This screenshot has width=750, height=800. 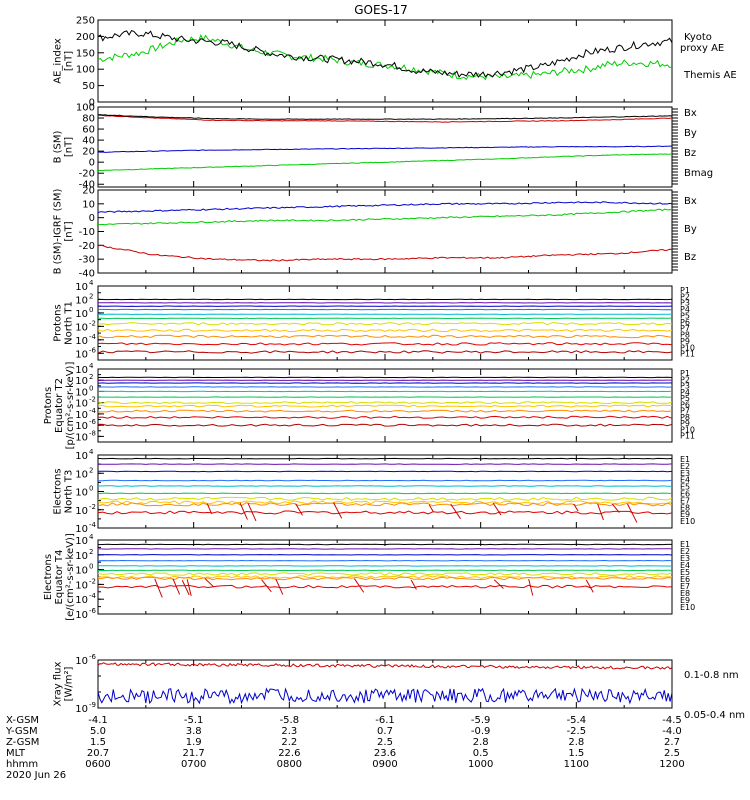 What do you see at coordinates (21, 731) in the screenshot?
I see `ephemeris-label: Y-GSM` at bounding box center [21, 731].